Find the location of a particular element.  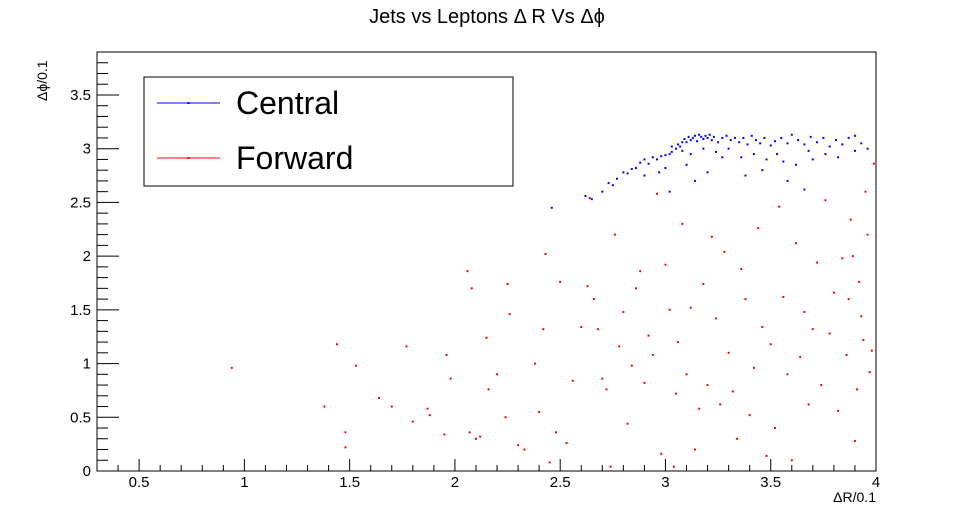

y-tick-label: 1 is located at coordinates (87, 364).